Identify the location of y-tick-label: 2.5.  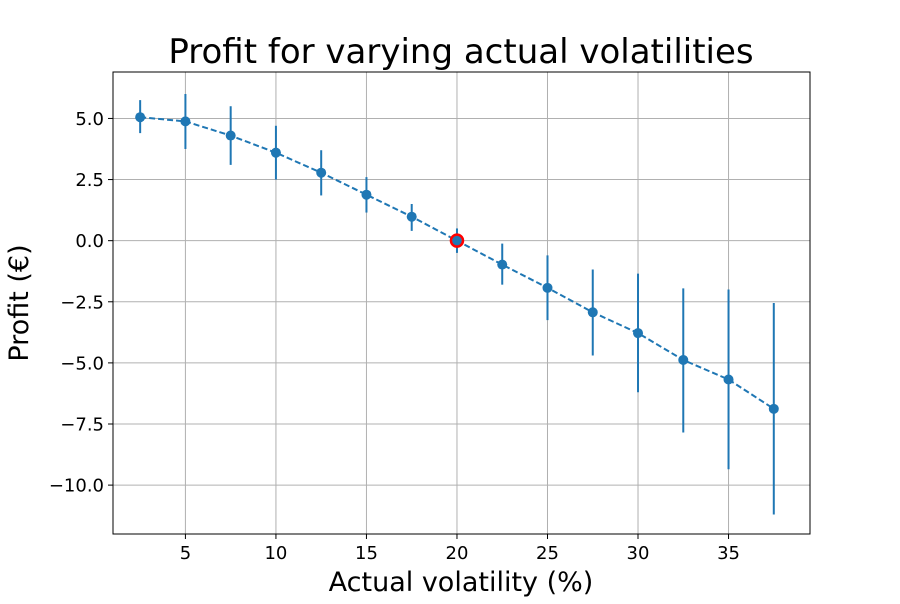
(89, 180).